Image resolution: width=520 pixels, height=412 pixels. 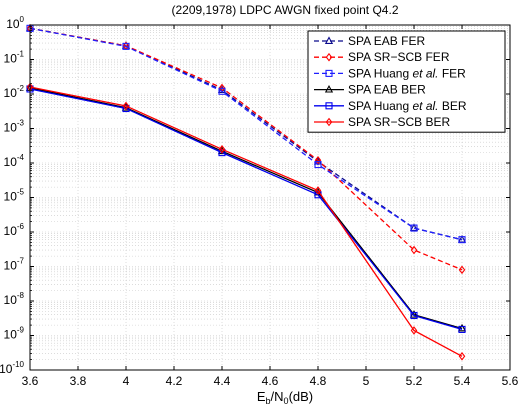 What do you see at coordinates (78, 381) in the screenshot?
I see `x-tick-label: 3.8` at bounding box center [78, 381].